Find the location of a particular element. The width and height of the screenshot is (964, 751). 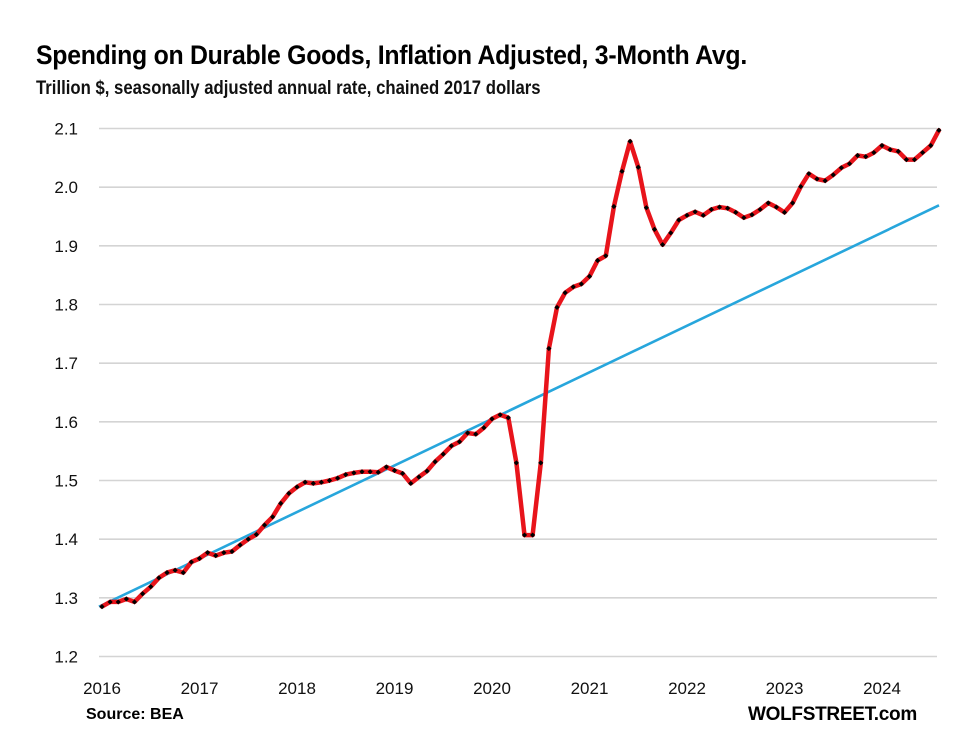

y-tick-label: 1.8 is located at coordinates (66, 305).